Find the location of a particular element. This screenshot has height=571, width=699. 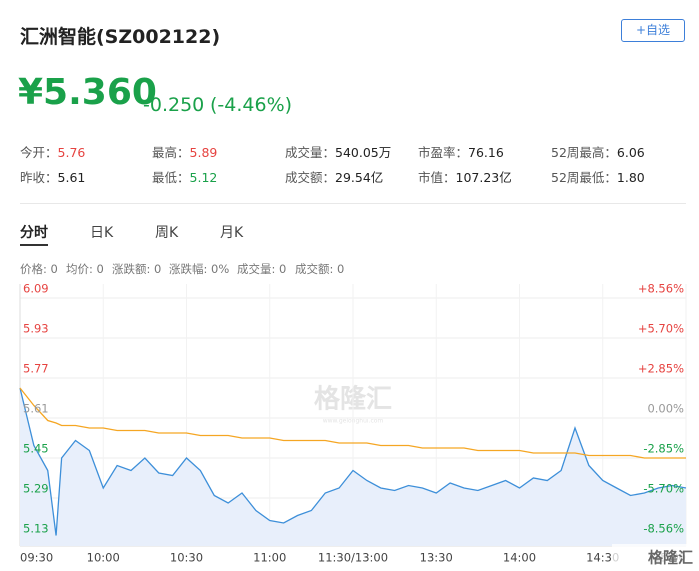

x-tick-label: 14:30 is located at coordinates (602, 558).